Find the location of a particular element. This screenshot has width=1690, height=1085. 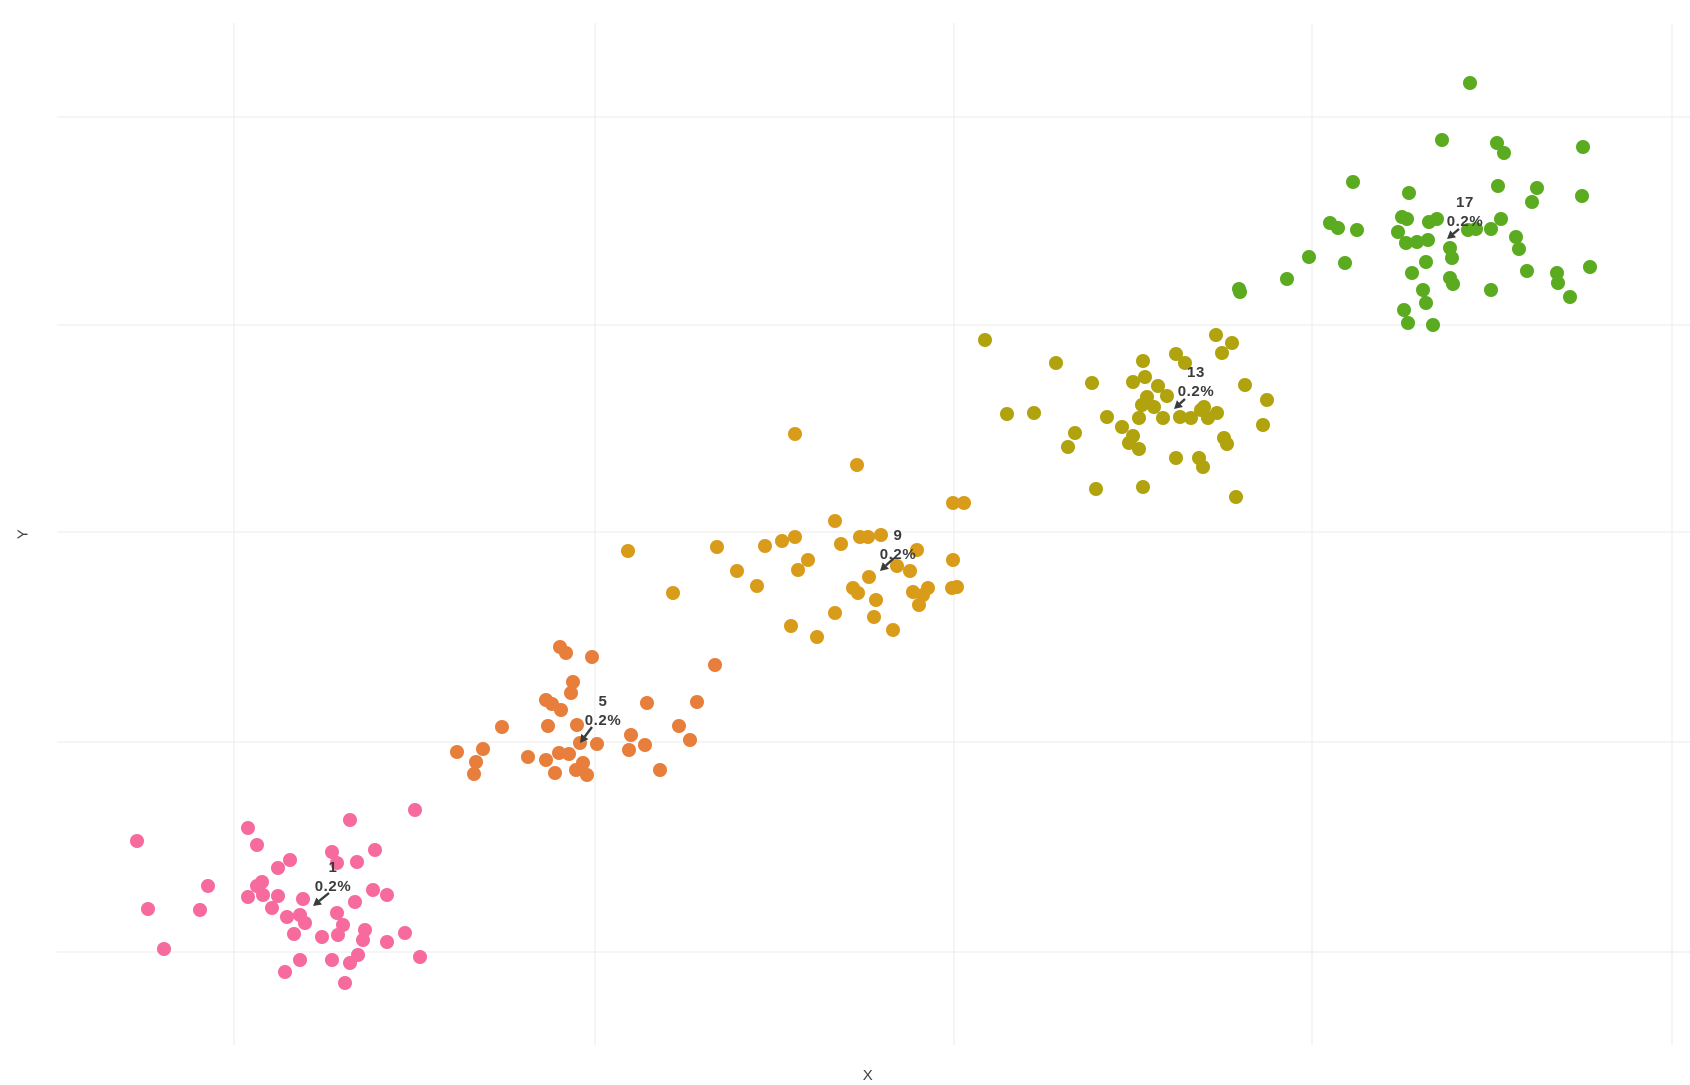

x-axis-label: X is located at coordinates (868, 1075).